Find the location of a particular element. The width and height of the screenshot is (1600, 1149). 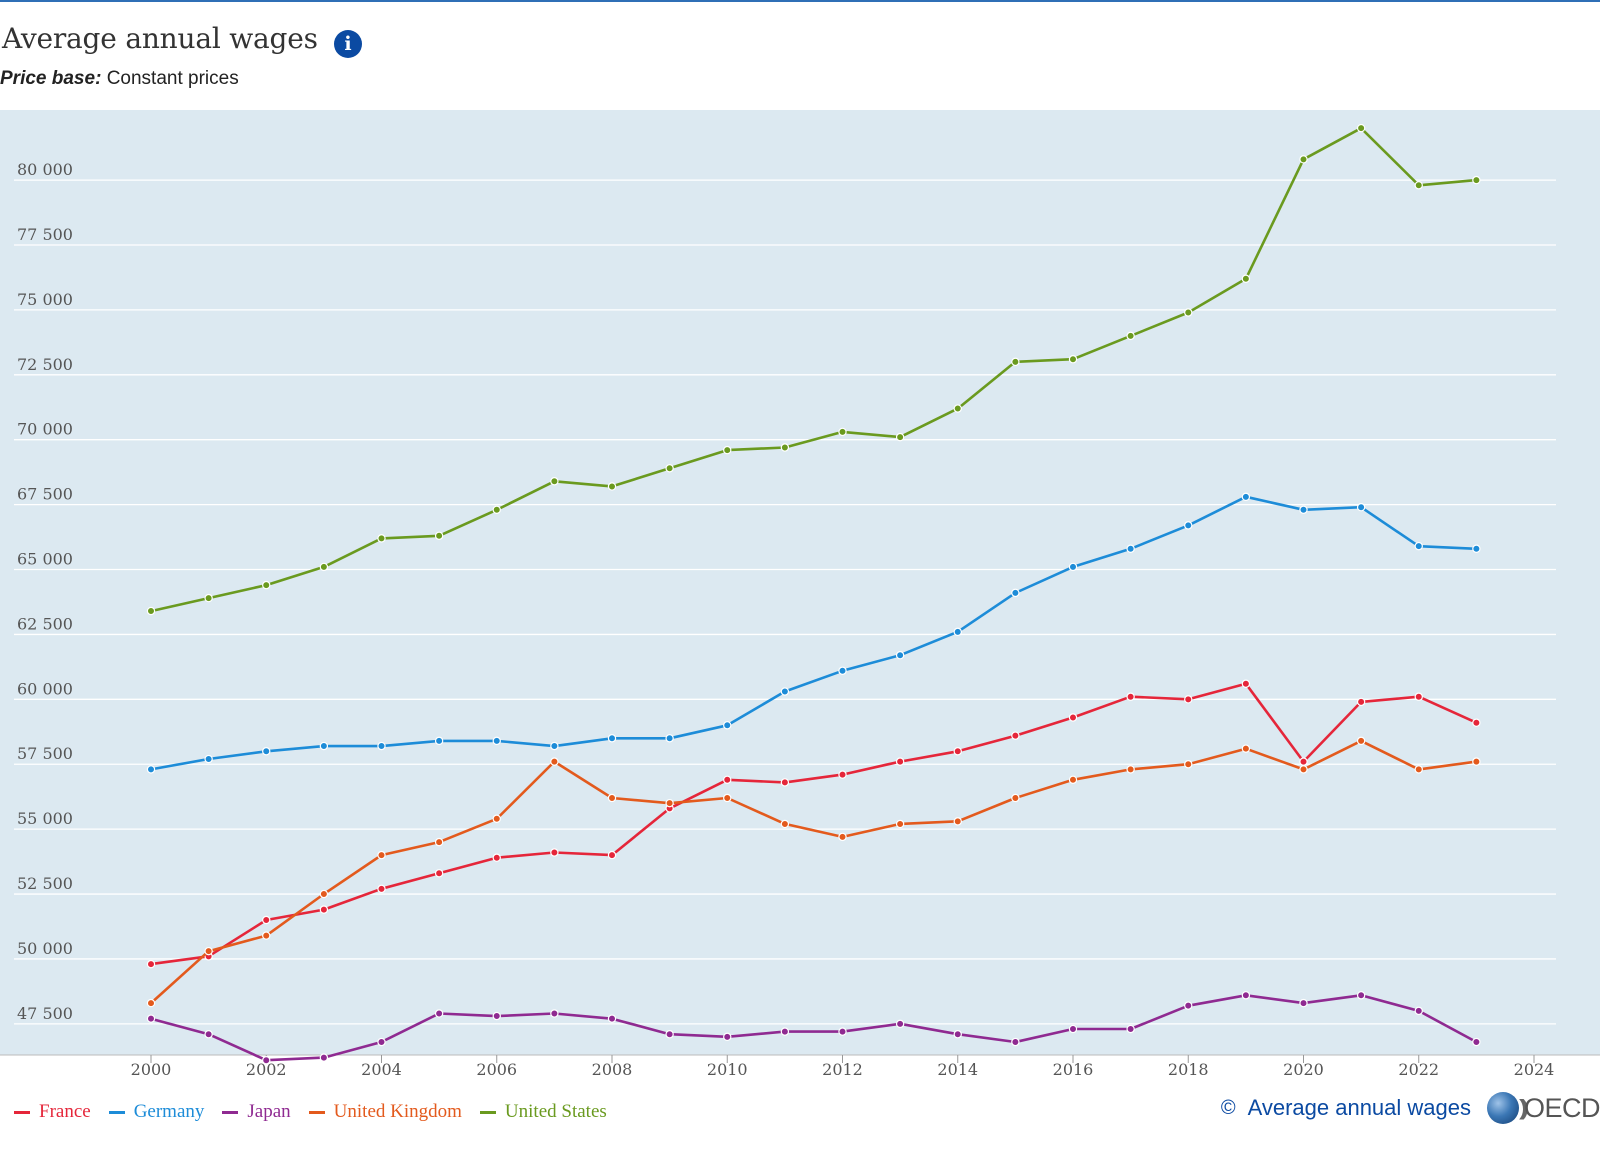

chart-subtitle: Price base: Constant prices is located at coordinates (119, 79).